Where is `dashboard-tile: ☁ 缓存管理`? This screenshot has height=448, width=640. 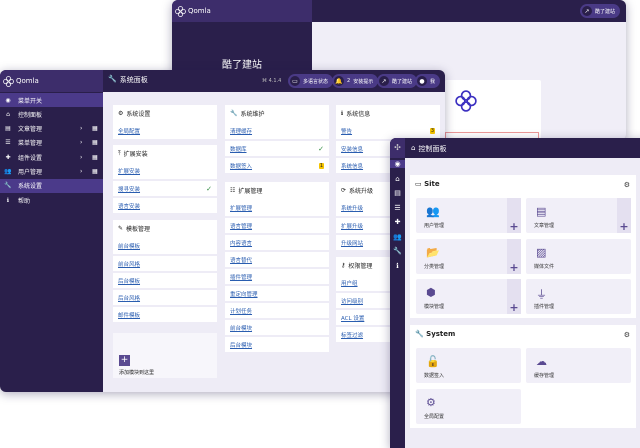
dashboard-tile: ☁ 缓存管理 is located at coordinates (578, 365).